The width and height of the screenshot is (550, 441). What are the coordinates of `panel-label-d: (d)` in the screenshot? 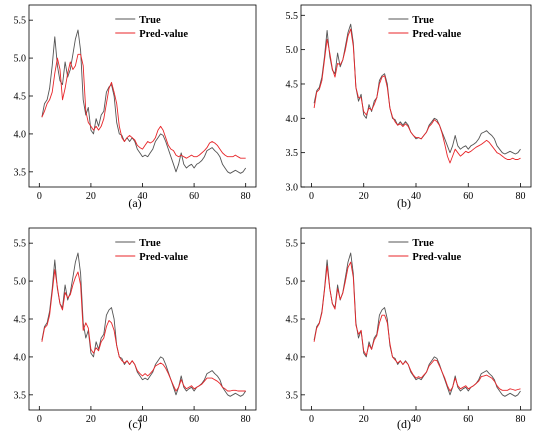 It's located at (404, 424).